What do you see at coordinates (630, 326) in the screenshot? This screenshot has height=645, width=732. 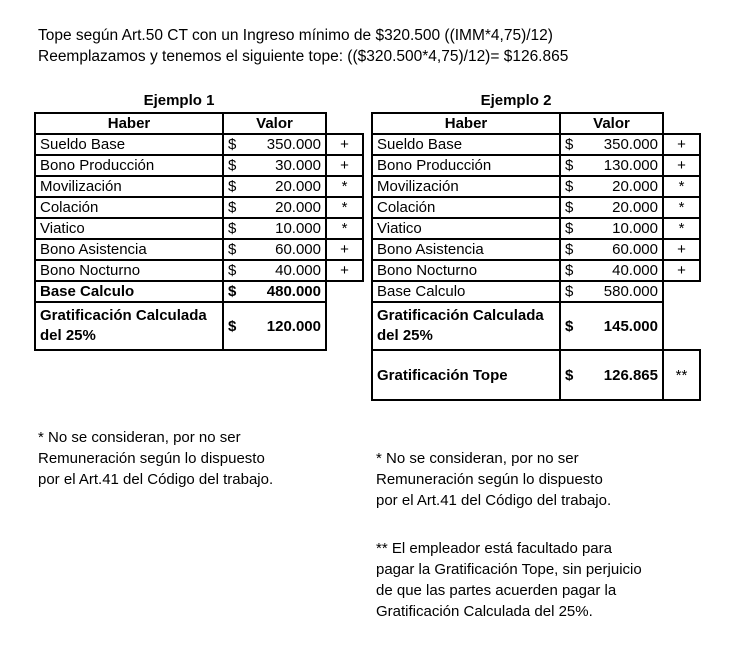 I see `gratification-value: 145.000` at bounding box center [630, 326].